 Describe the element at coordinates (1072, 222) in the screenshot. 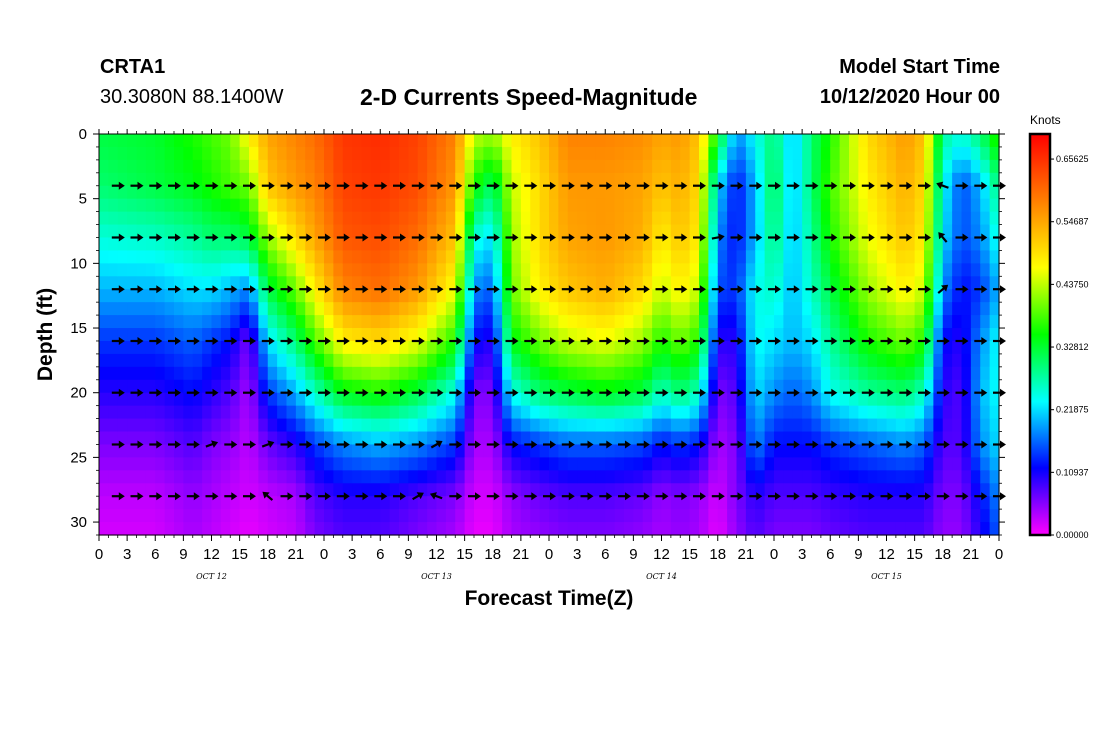

I see `colorbar-tick-label: 0.54687` at that location.